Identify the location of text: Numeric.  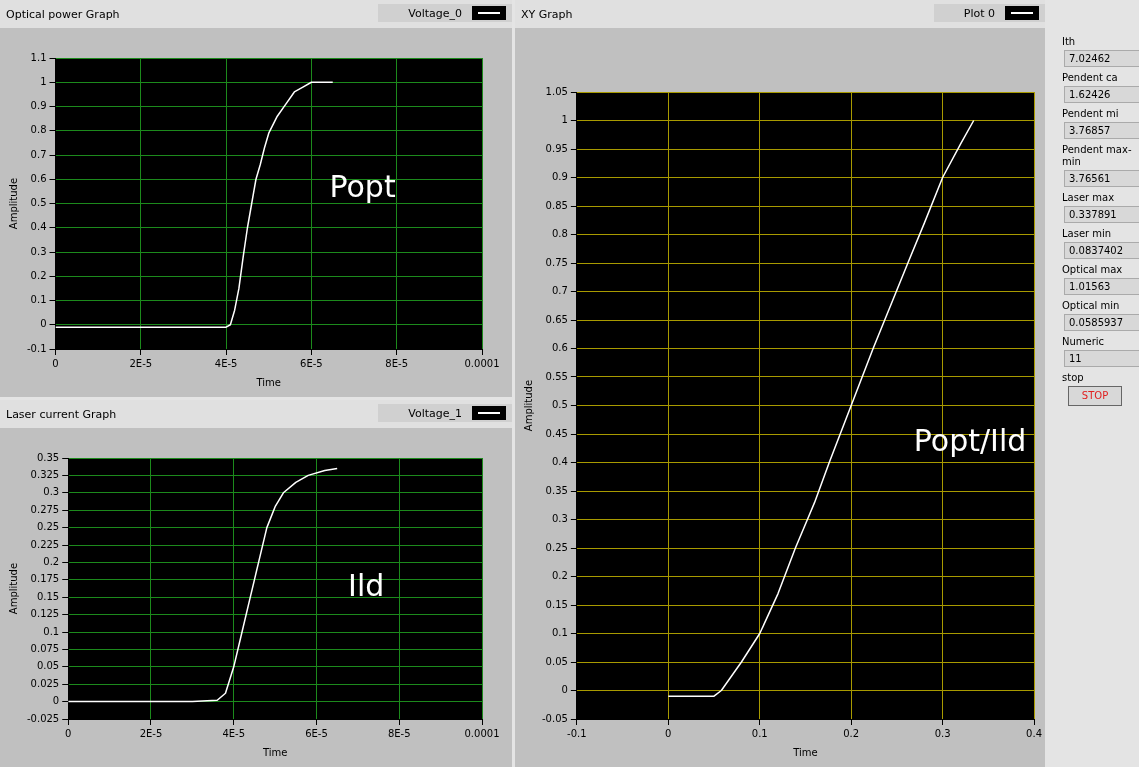
(1084, 342).